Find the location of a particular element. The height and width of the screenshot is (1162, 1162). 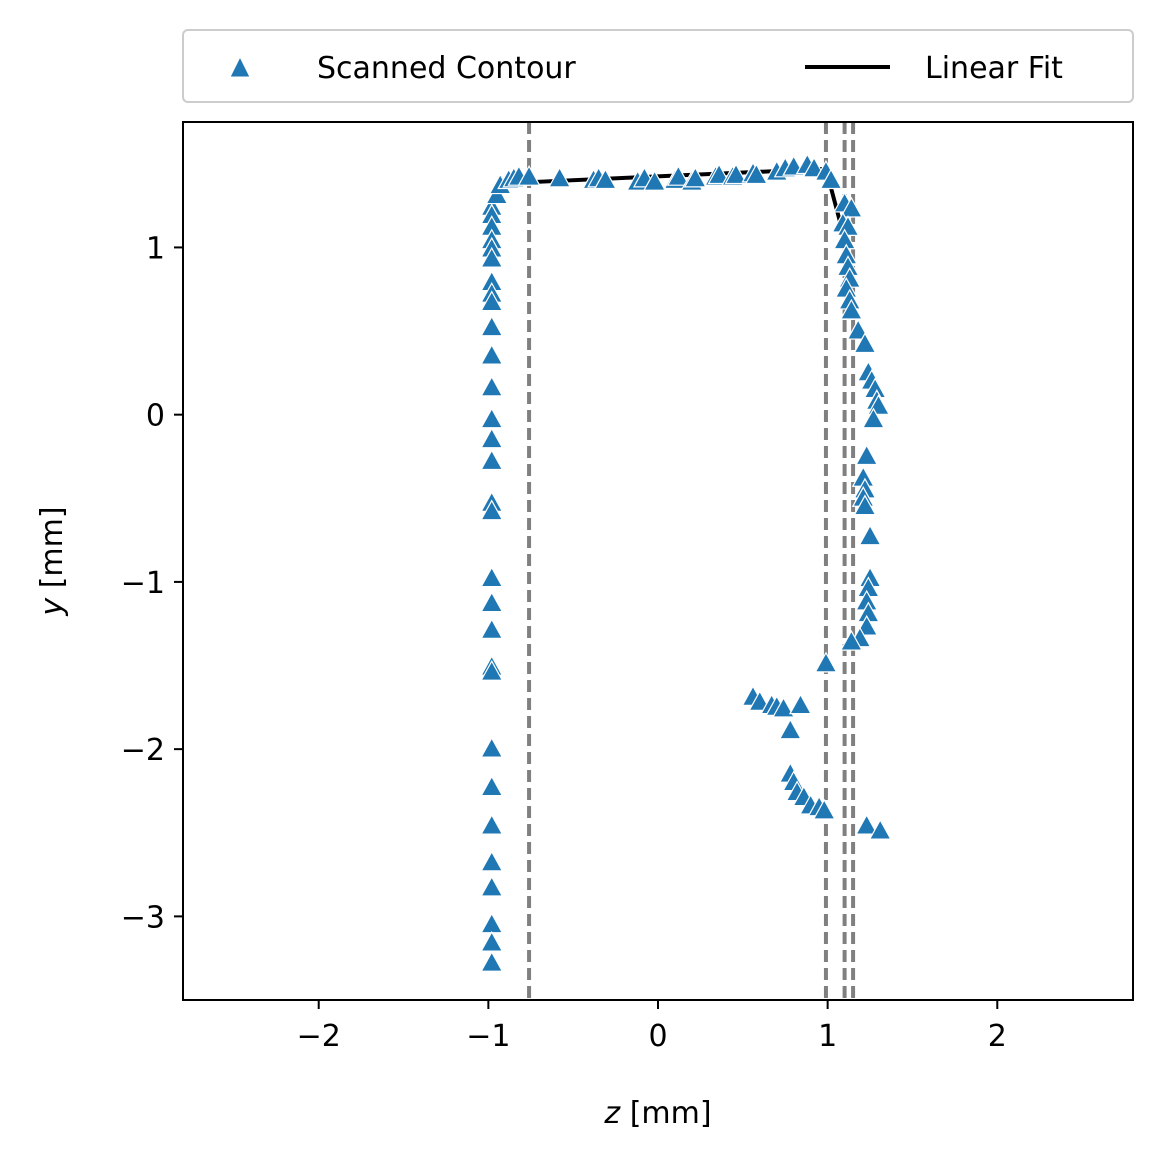

x-tick-label: −2 is located at coordinates (319, 1036).